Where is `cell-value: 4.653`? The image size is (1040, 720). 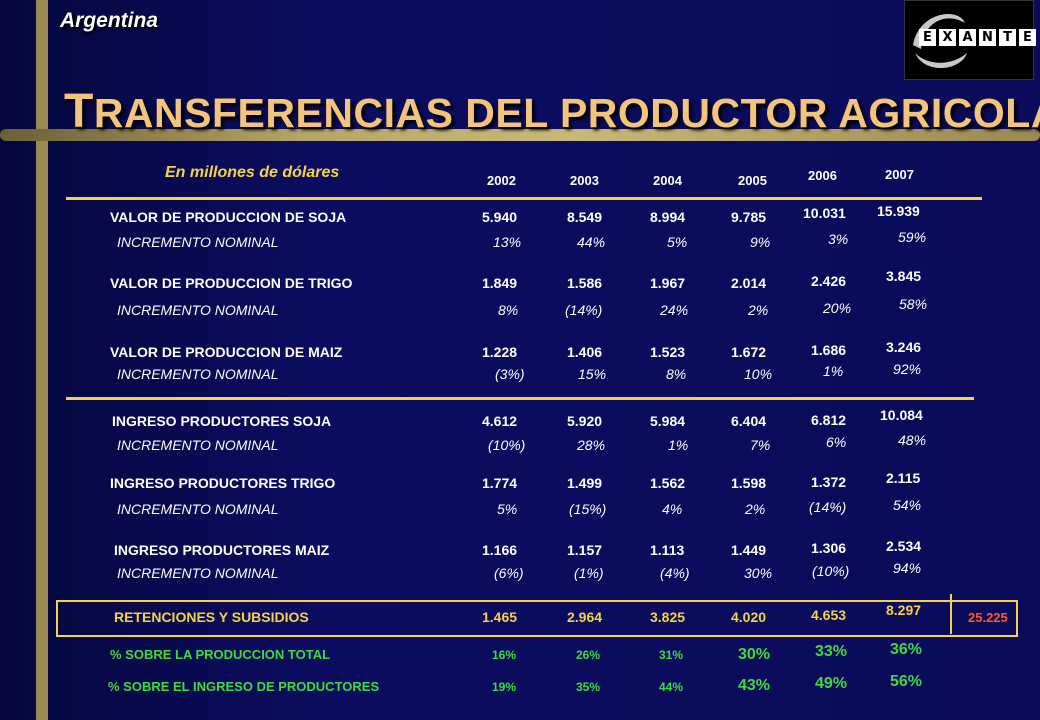 cell-value: 4.653 is located at coordinates (829, 615).